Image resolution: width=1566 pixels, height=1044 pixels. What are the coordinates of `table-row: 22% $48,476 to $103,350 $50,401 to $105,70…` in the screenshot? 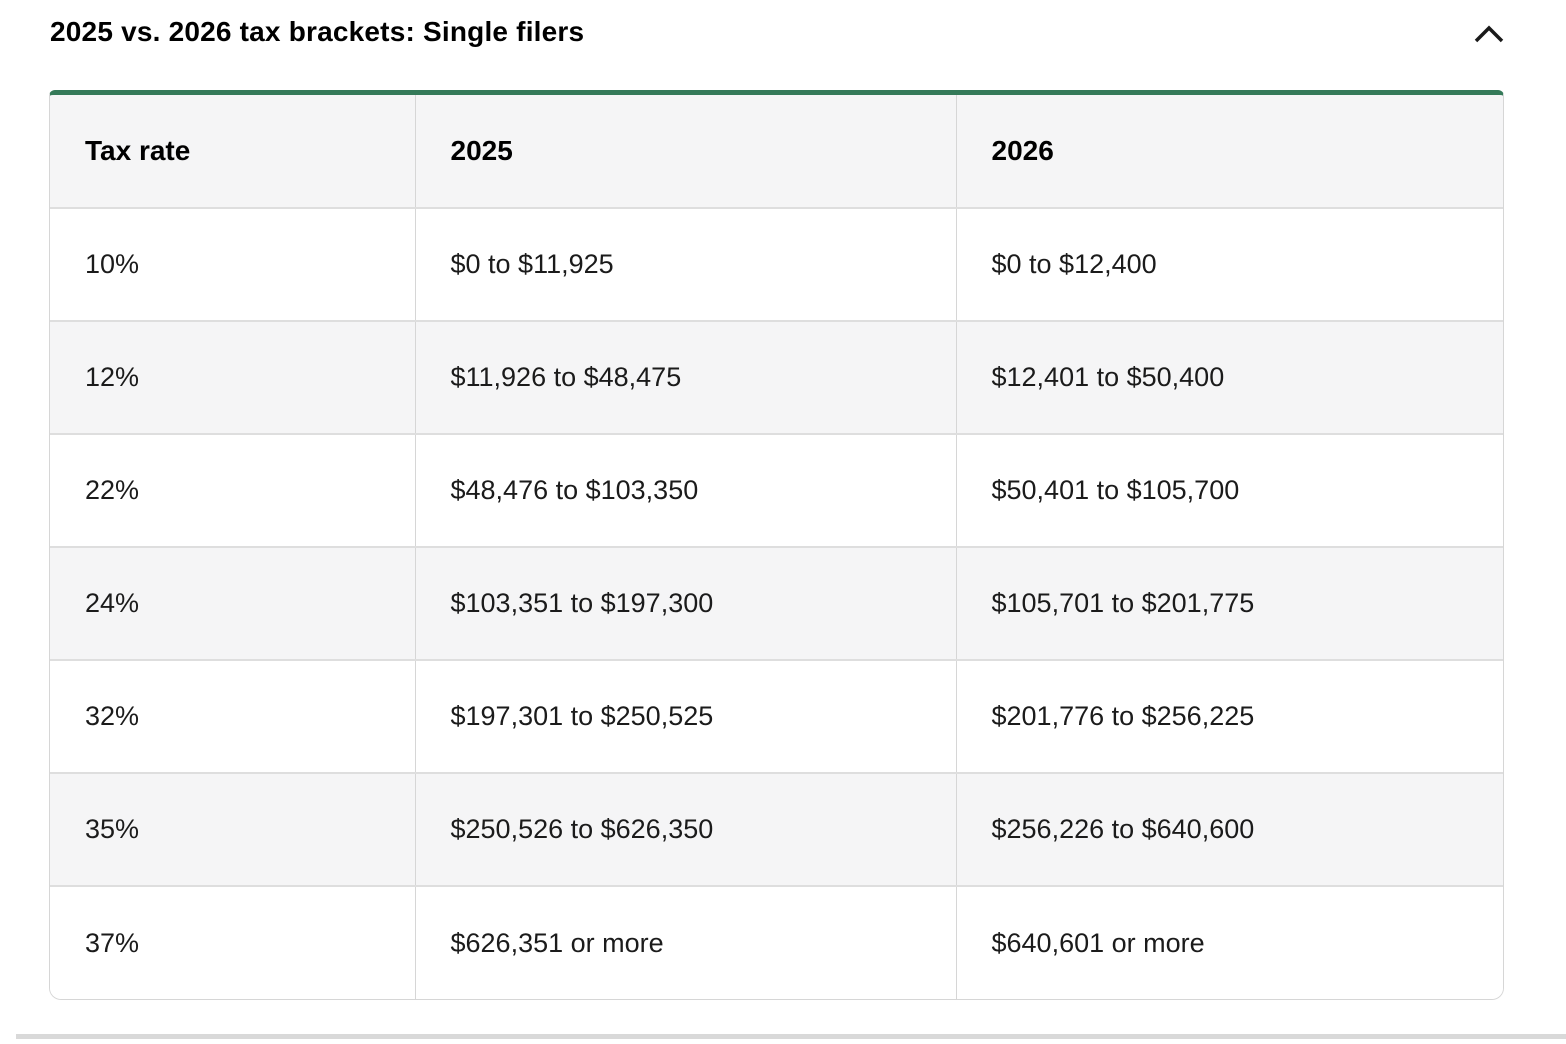 It's located at (776, 490).